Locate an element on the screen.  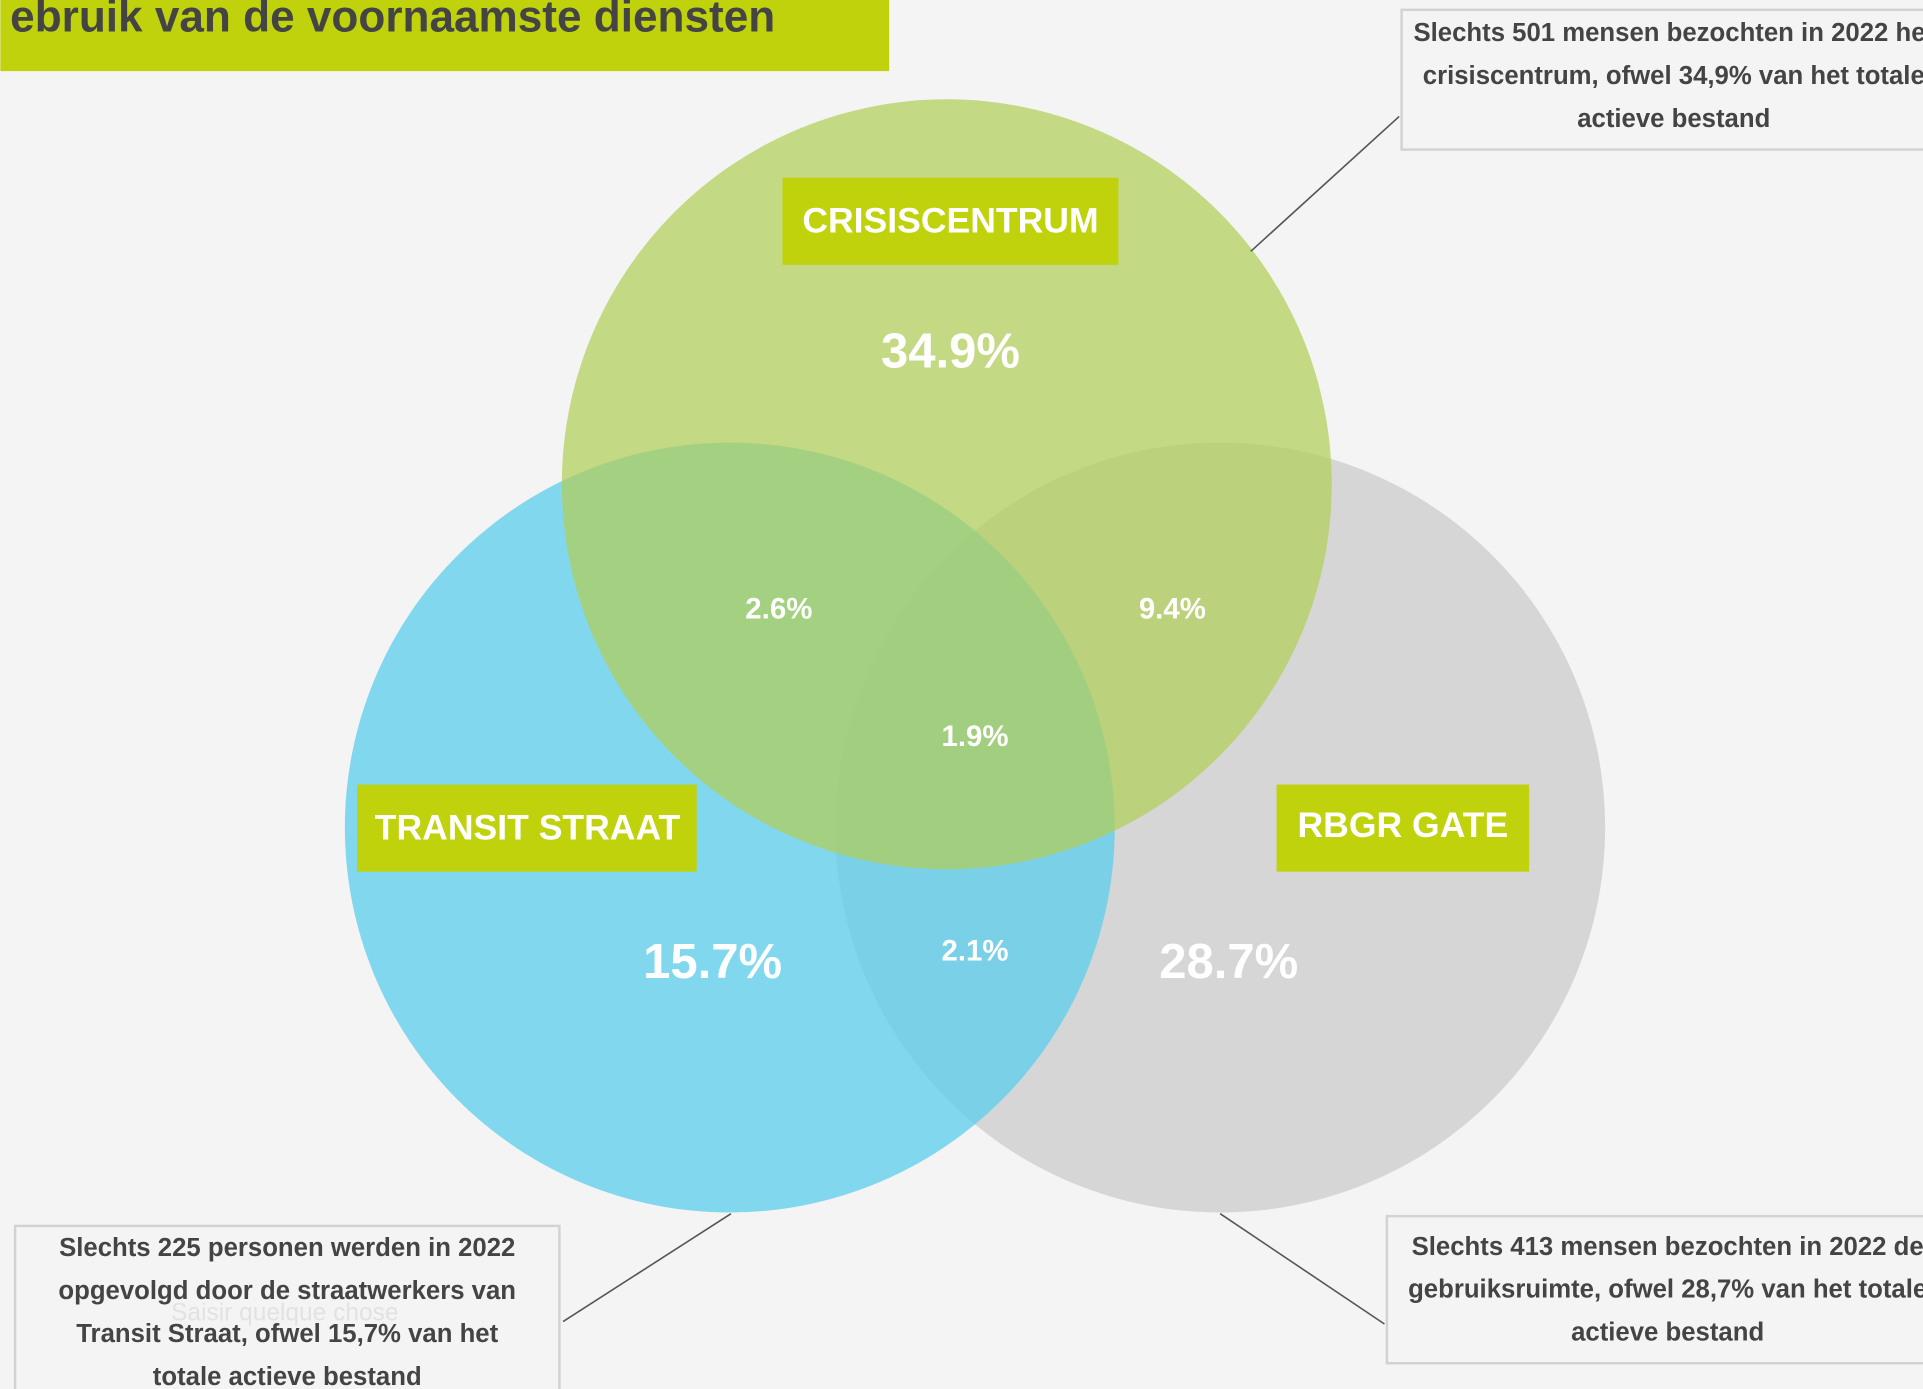
title: ebruik van de voornaamste diensten is located at coordinates (392, 20).